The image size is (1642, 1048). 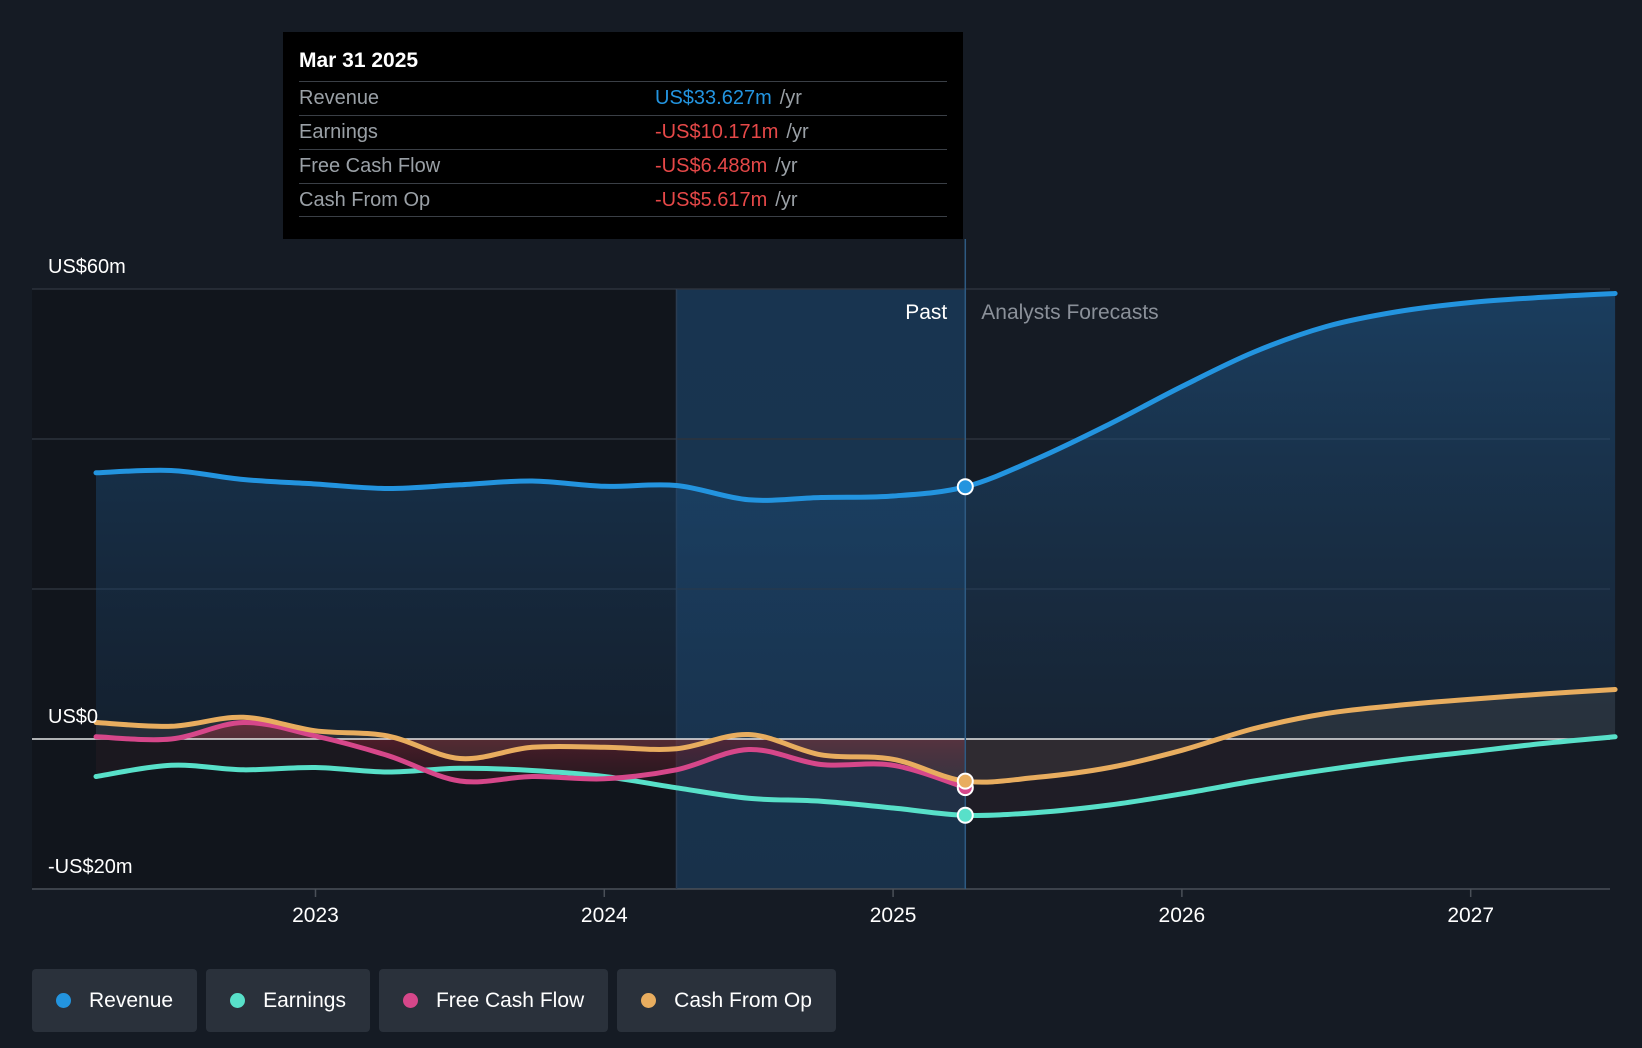 I want to click on cash-from-op-marker, so click(x=965, y=781).